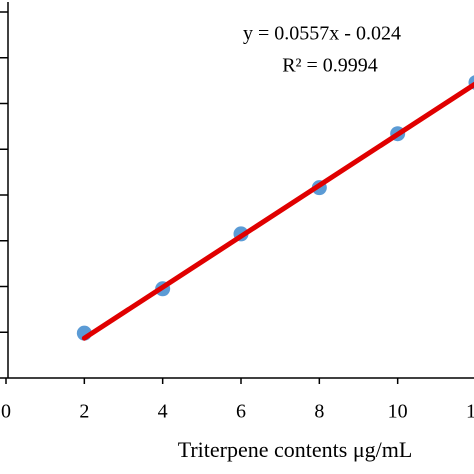 This screenshot has height=474, width=474. Describe the element at coordinates (319, 412) in the screenshot. I see `x-tick-label: 8` at that location.